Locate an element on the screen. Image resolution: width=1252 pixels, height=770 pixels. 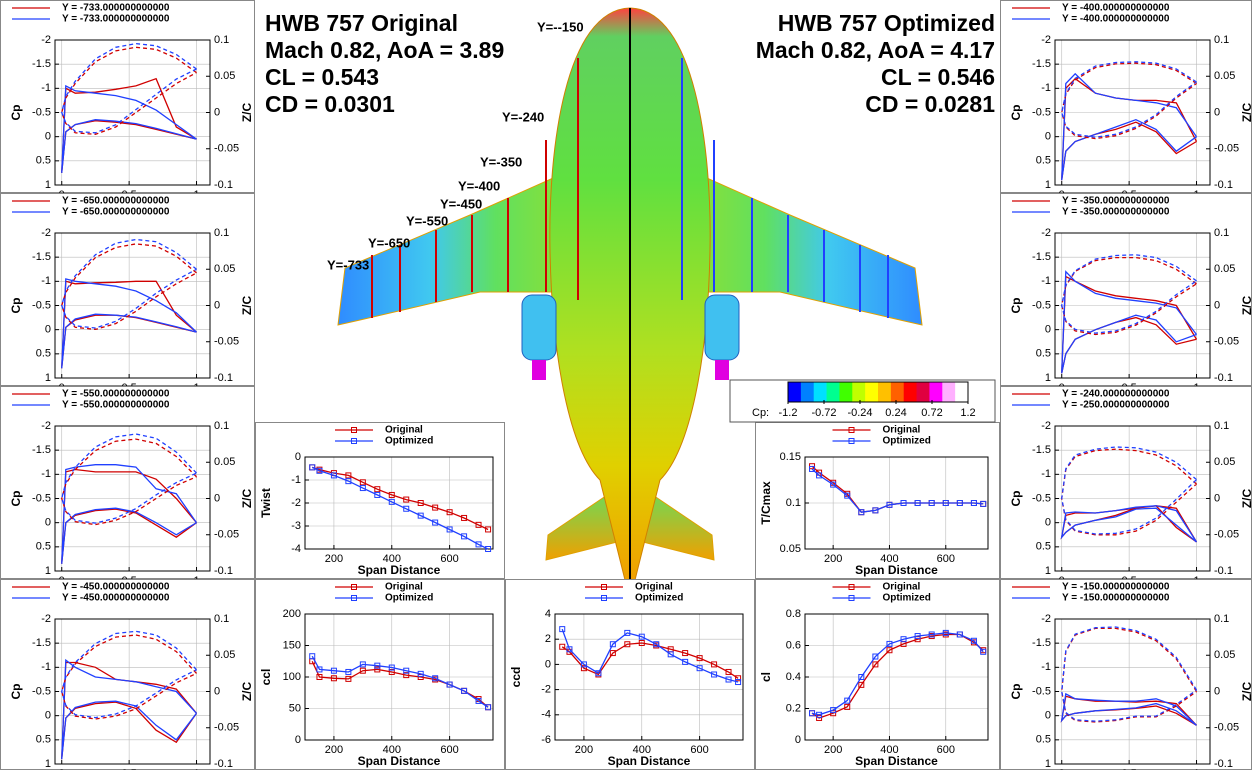
y-tick-label: 4 is located at coordinates (548, 614).